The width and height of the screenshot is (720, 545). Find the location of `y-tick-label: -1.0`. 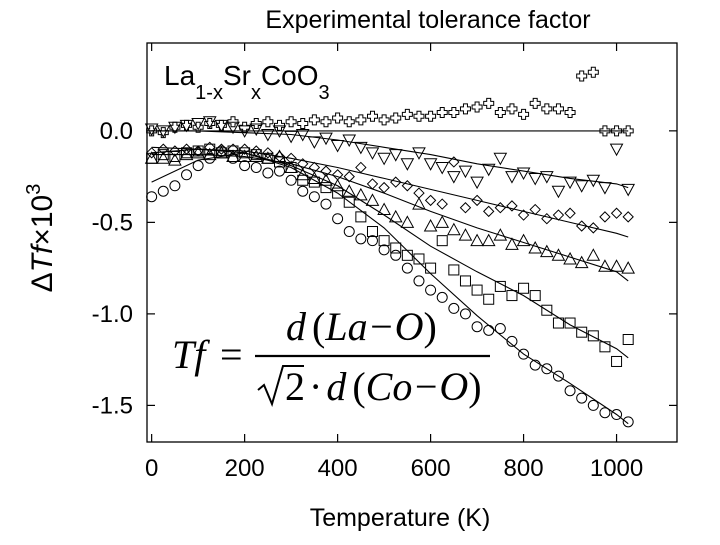

y-tick-label: -1.0 is located at coordinates (112, 314).